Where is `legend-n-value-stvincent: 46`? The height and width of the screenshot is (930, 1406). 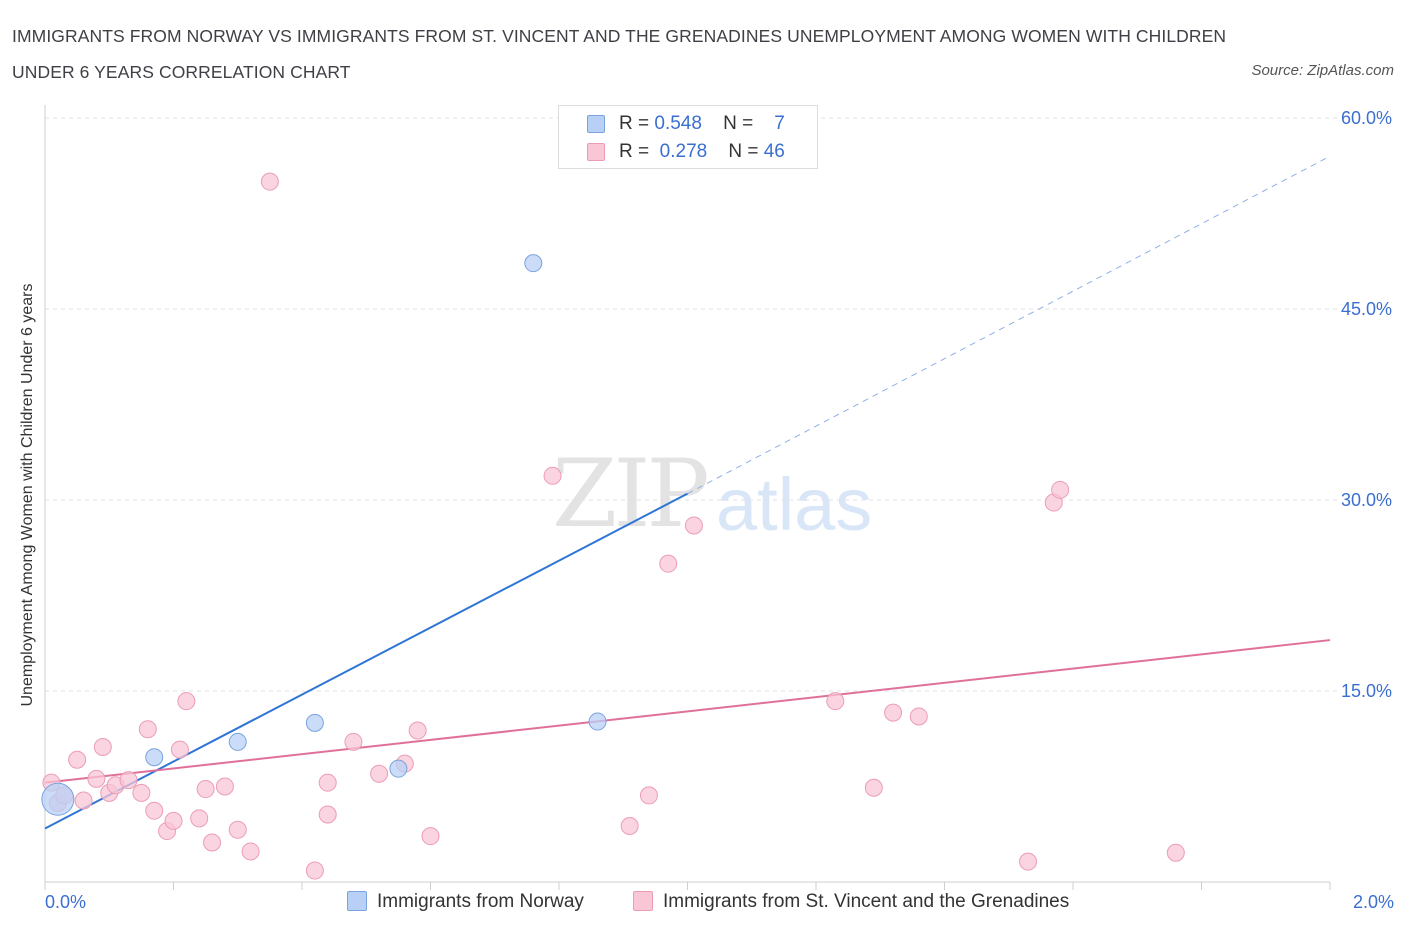 legend-n-value-stvincent: 46 is located at coordinates (774, 151).